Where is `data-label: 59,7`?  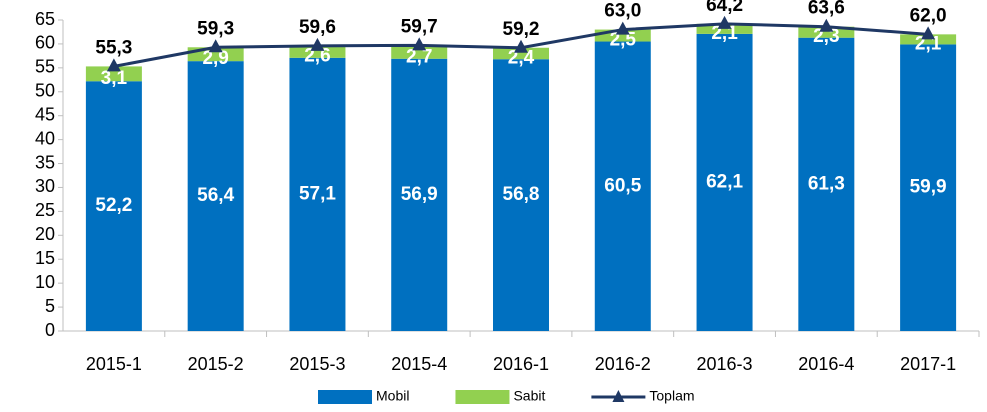
data-label: 59,7 is located at coordinates (419, 26).